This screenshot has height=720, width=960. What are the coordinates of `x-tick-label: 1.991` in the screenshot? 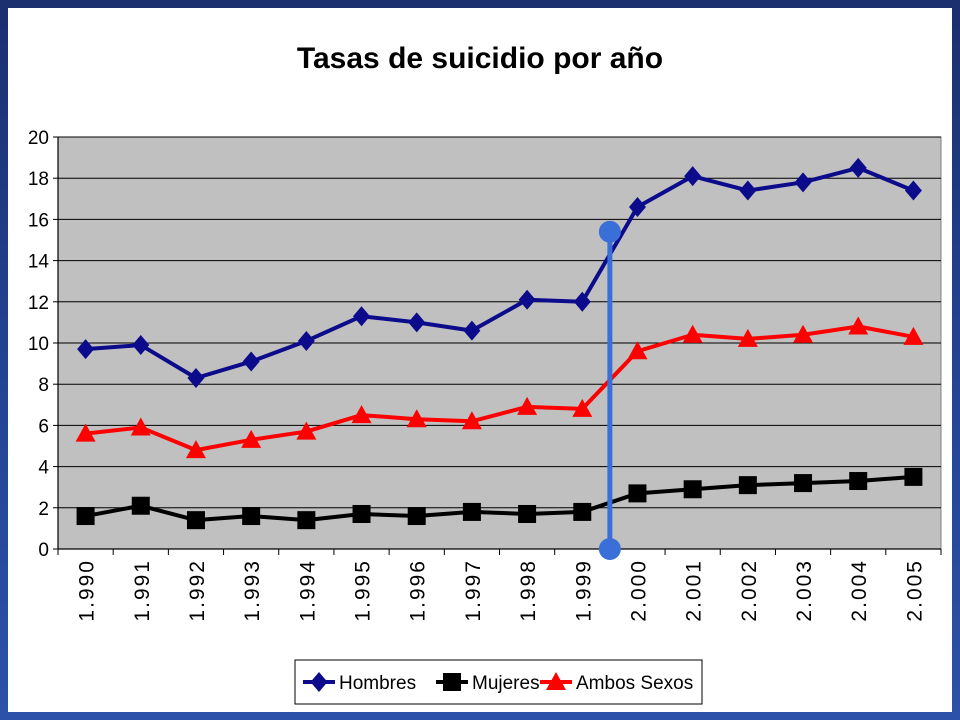 It's located at (142, 590).